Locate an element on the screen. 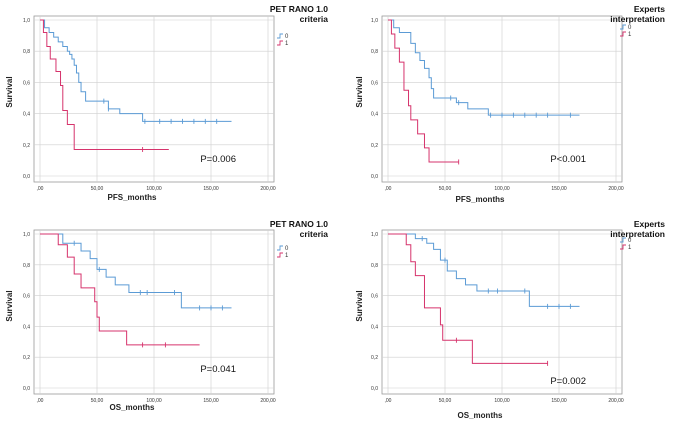 The height and width of the screenshot is (425, 685). p-value-label: P=0.006 is located at coordinates (218, 159).